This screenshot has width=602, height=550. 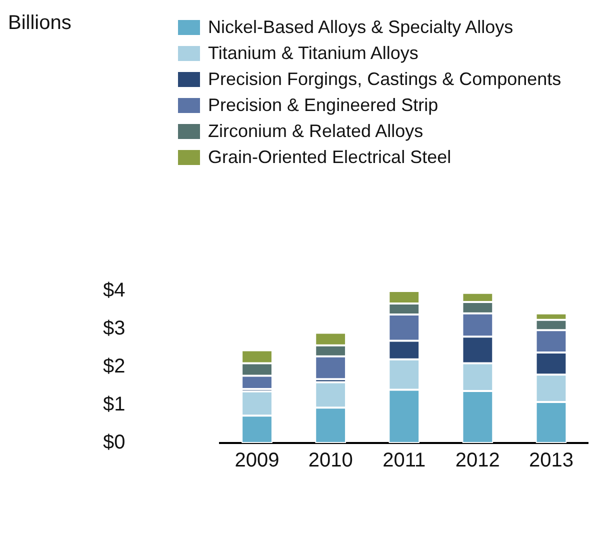 I want to click on x-tick-label: 2009, so click(x=257, y=461).